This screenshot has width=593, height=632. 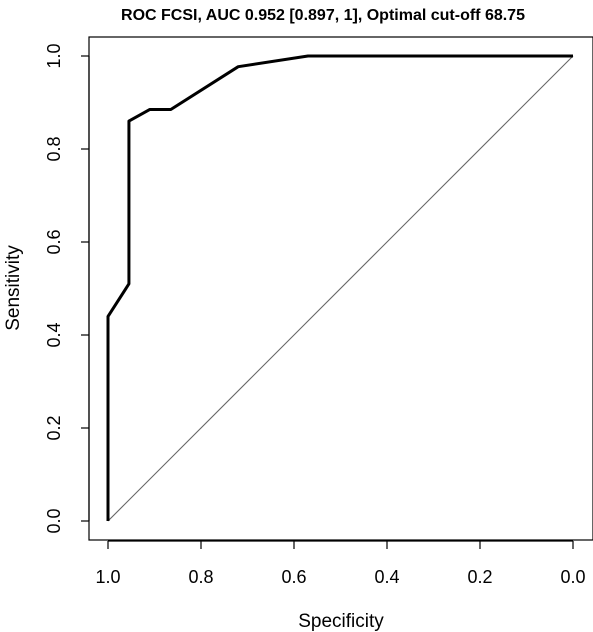 I want to click on x-tick-label: 1.0, so click(x=107, y=577).